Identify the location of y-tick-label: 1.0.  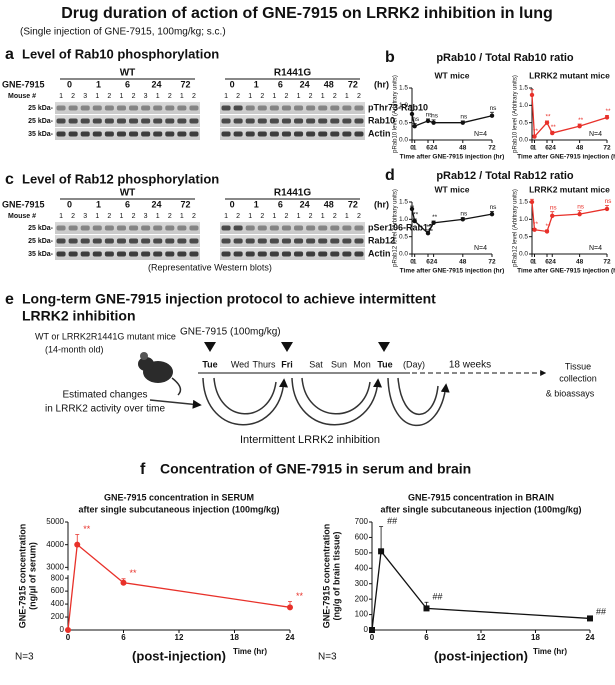
(403, 105).